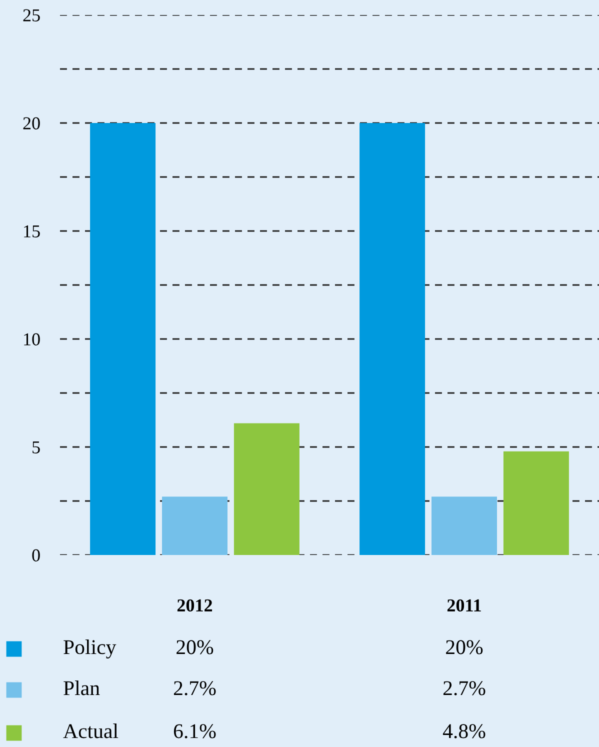 Image resolution: width=599 pixels, height=747 pixels. Describe the element at coordinates (82, 688) in the screenshot. I see `legend-label: Plan` at that location.